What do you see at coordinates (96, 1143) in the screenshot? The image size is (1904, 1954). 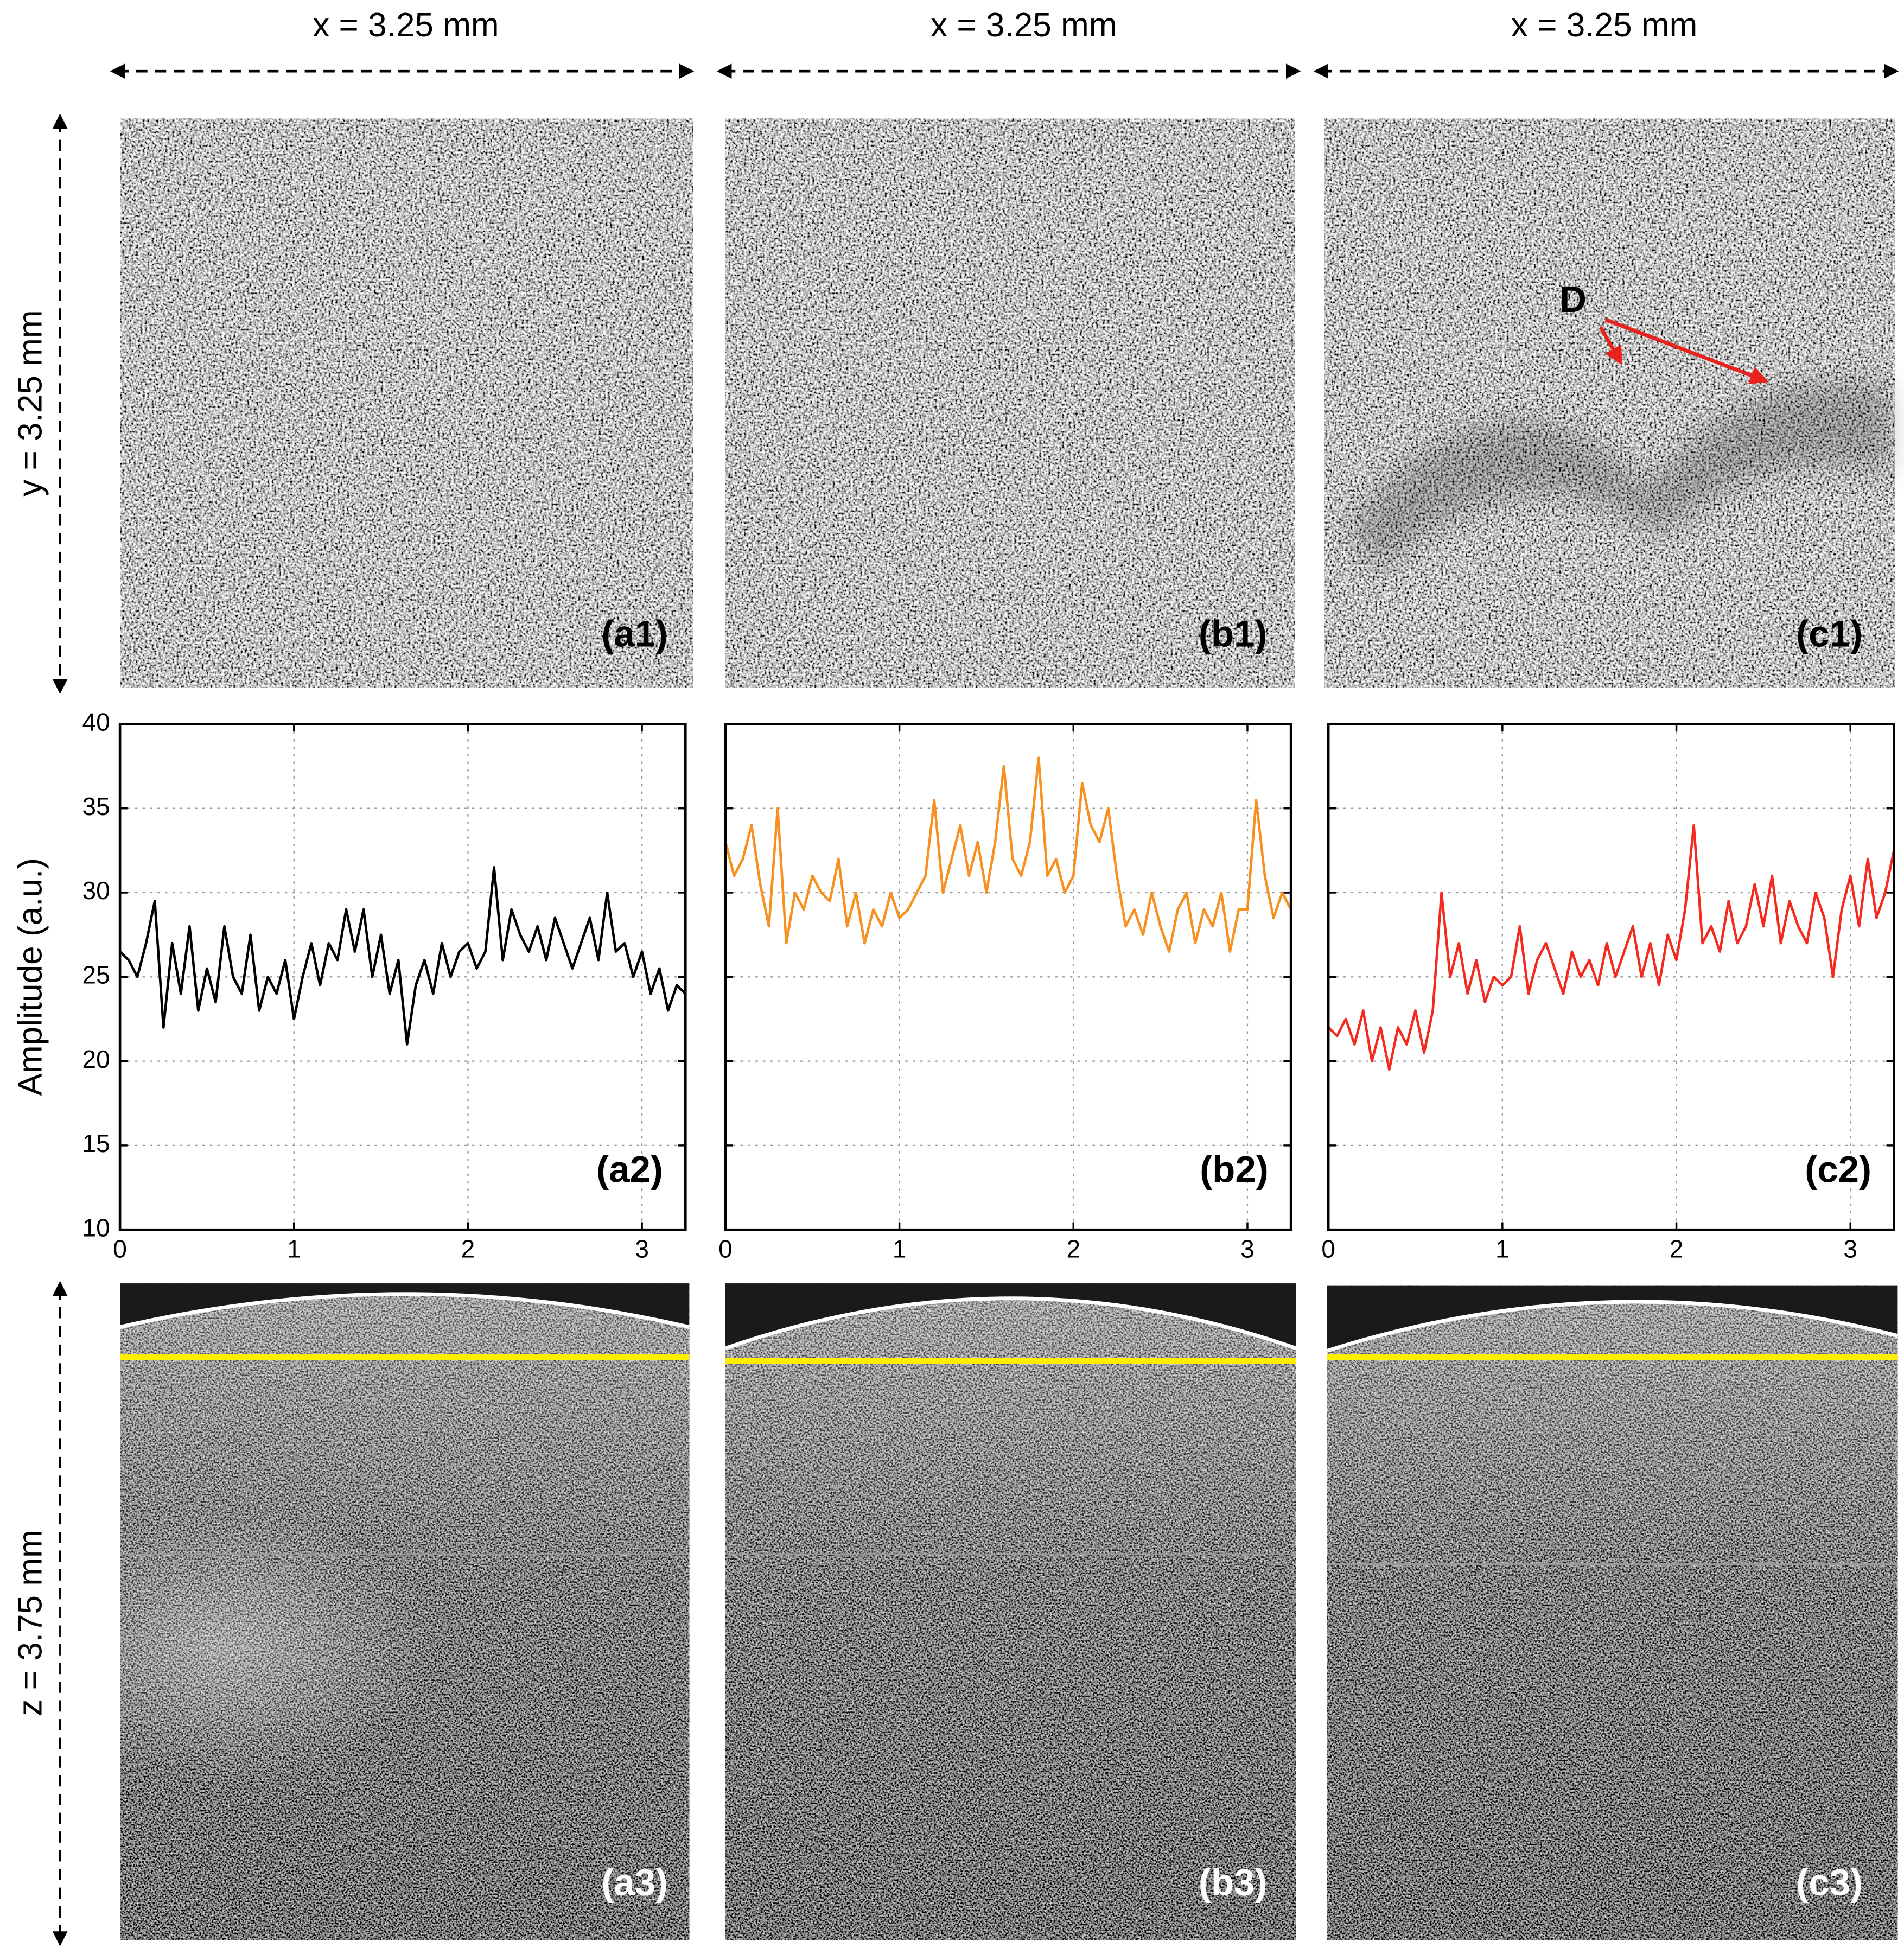 I see `y-tick-label: 15` at bounding box center [96, 1143].